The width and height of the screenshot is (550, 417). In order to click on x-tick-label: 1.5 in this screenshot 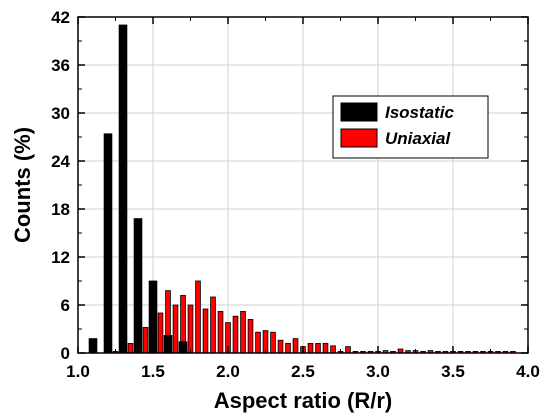, I will do `click(153, 371)`.